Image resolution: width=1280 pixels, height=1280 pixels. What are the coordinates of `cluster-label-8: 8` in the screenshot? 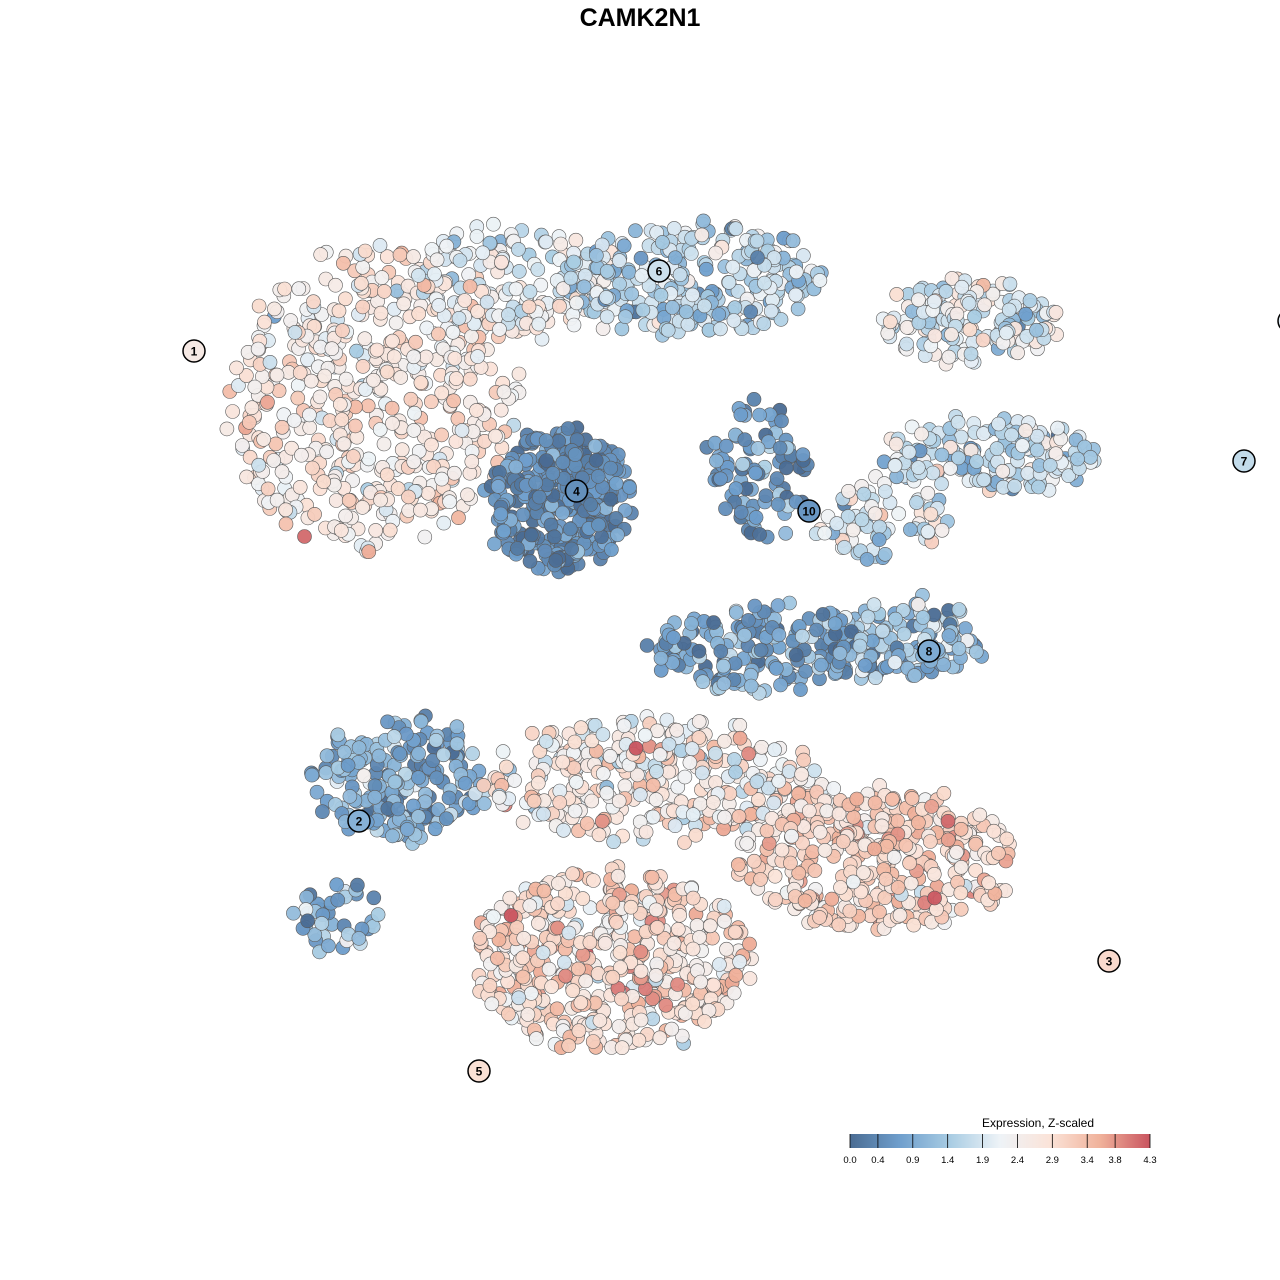 It's located at (929, 651).